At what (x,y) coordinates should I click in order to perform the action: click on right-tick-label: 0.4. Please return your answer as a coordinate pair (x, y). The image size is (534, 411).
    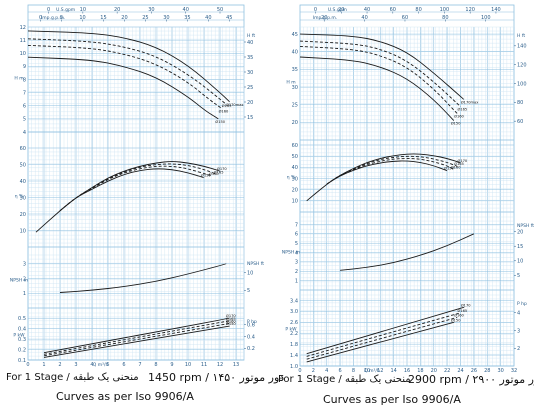
    Looking at the image, I should click on (251, 337).